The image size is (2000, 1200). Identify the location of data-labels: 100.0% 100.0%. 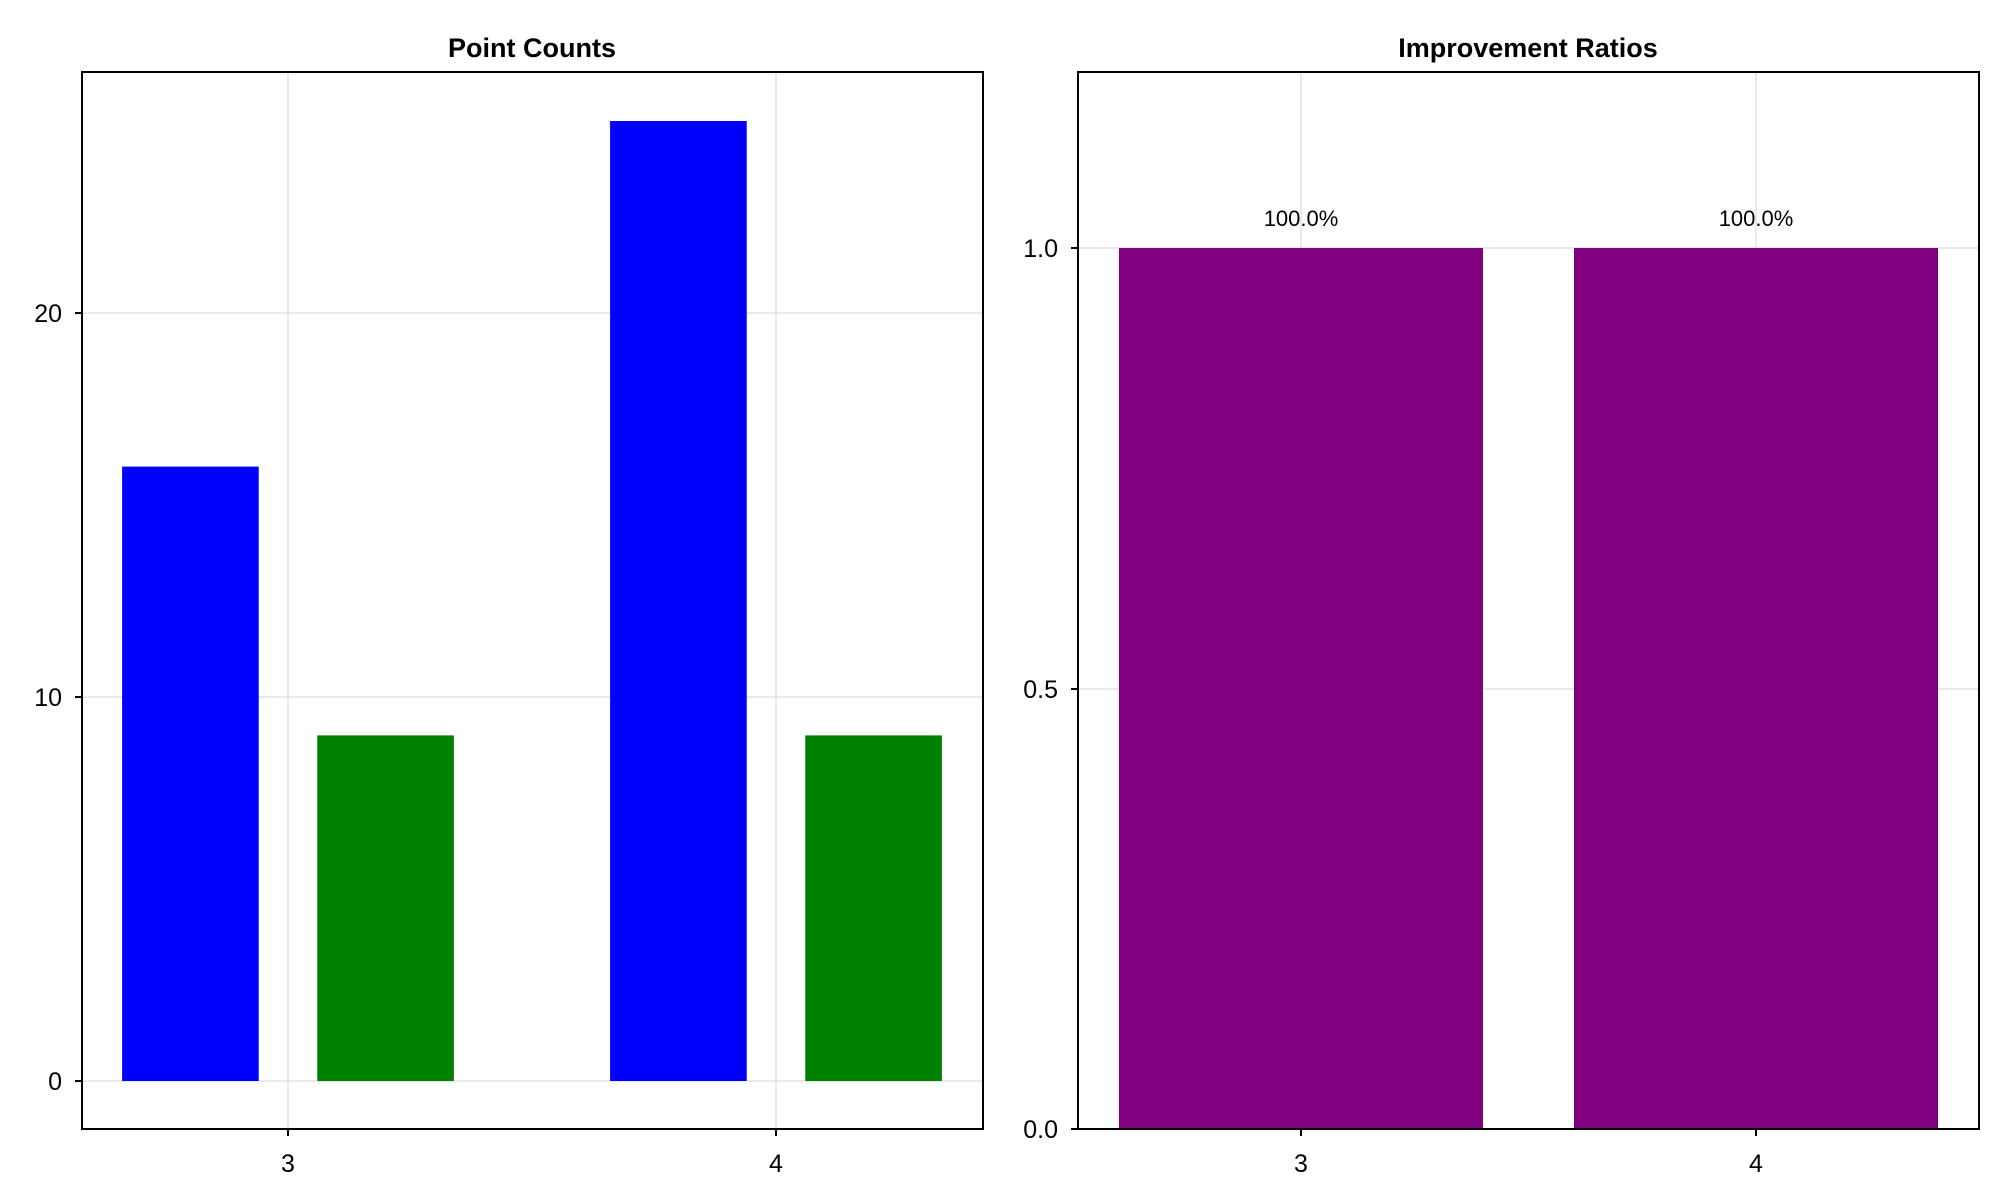
(1529, 218).